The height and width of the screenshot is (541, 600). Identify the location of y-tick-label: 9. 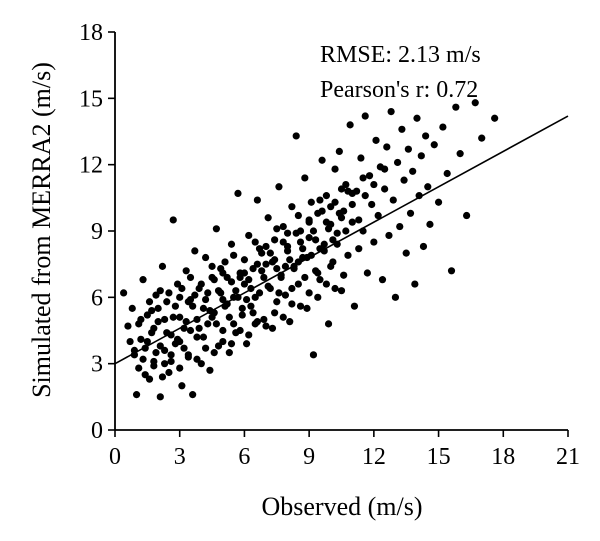
(97, 232).